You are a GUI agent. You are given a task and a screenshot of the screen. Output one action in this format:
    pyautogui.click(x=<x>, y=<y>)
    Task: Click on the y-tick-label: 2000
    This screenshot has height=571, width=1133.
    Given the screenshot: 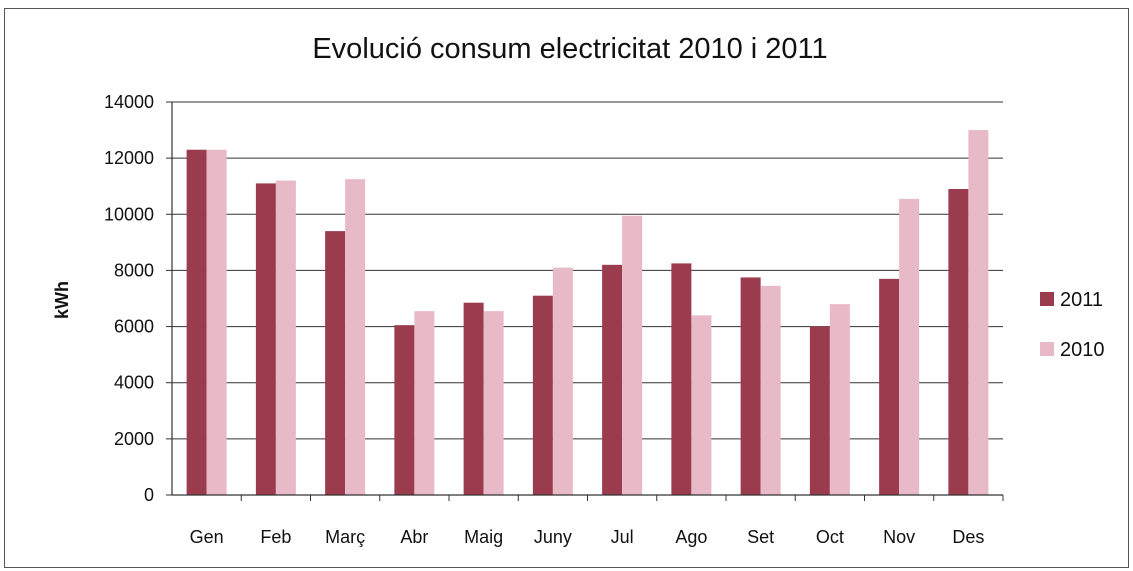 What is the action you would take?
    pyautogui.click(x=134, y=439)
    